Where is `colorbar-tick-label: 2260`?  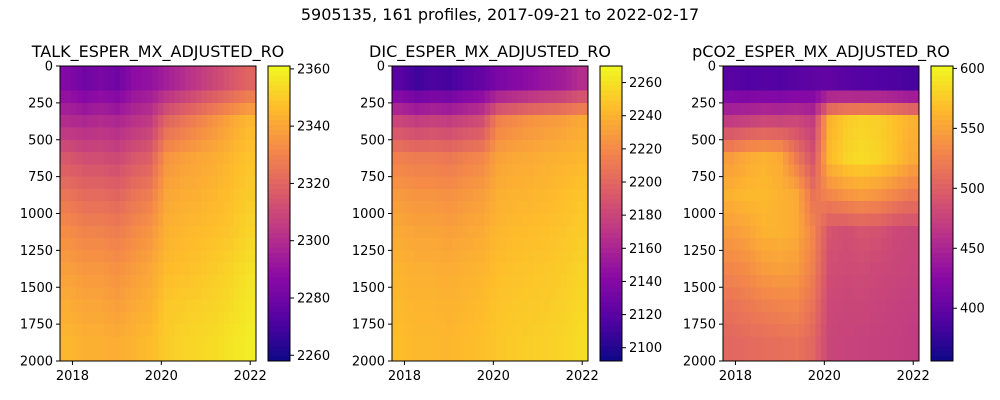 colorbar-tick-label: 2260 is located at coordinates (313, 356).